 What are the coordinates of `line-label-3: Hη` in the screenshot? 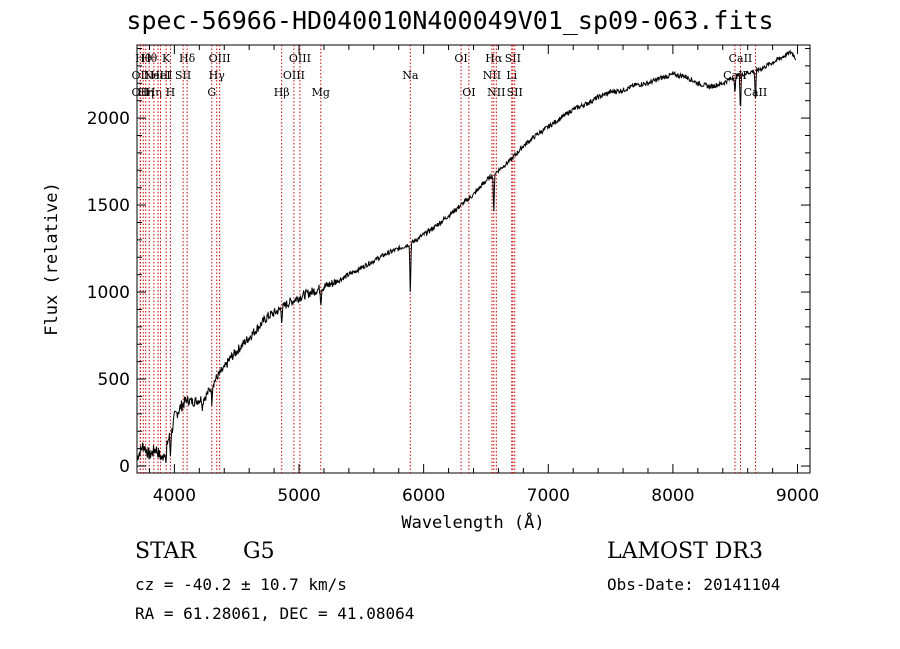 It's located at (146, 92).